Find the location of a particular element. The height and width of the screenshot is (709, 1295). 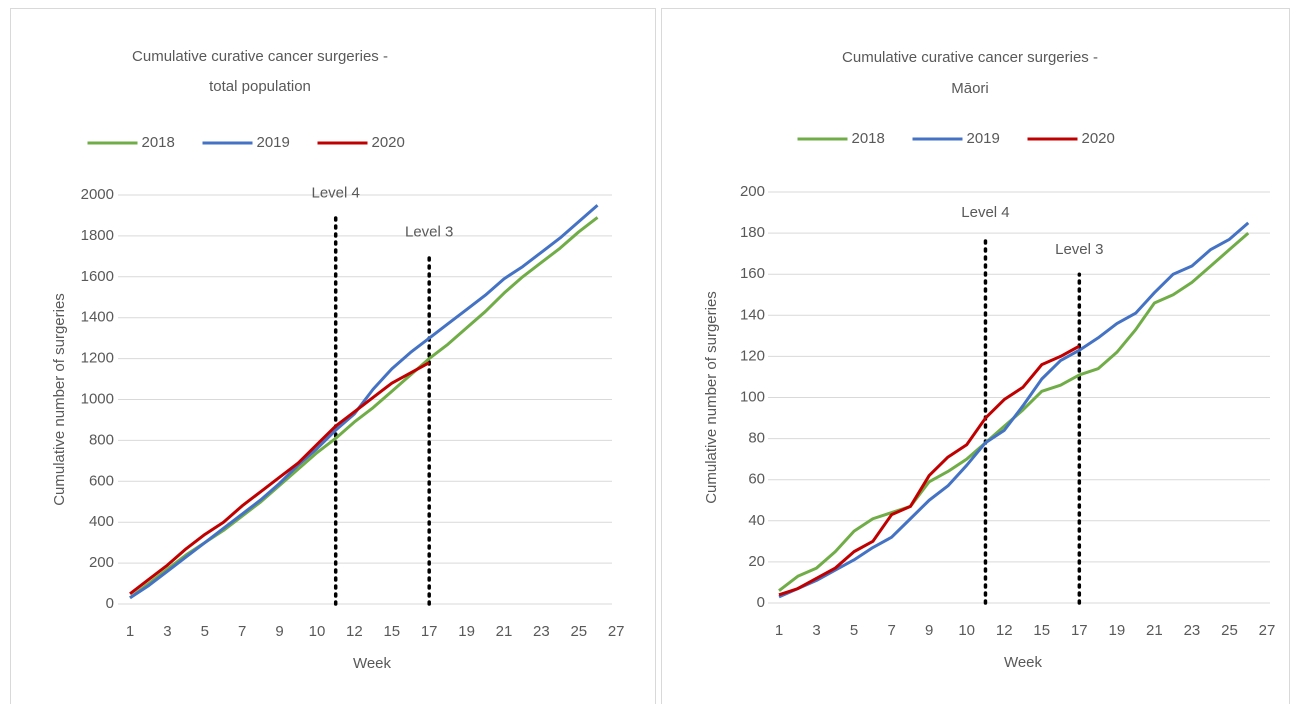

y-tick-label: 400 is located at coordinates (101, 521).